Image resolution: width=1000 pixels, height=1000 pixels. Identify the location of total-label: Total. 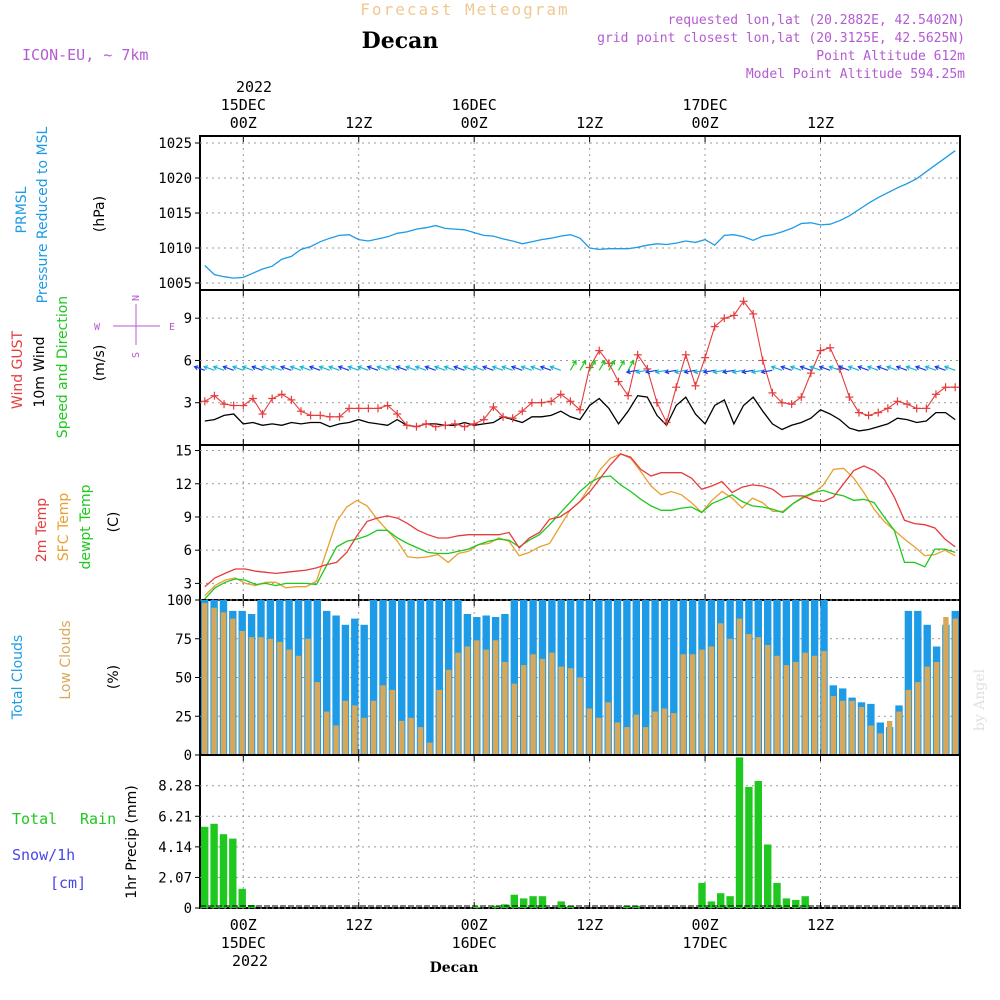
(34, 819).